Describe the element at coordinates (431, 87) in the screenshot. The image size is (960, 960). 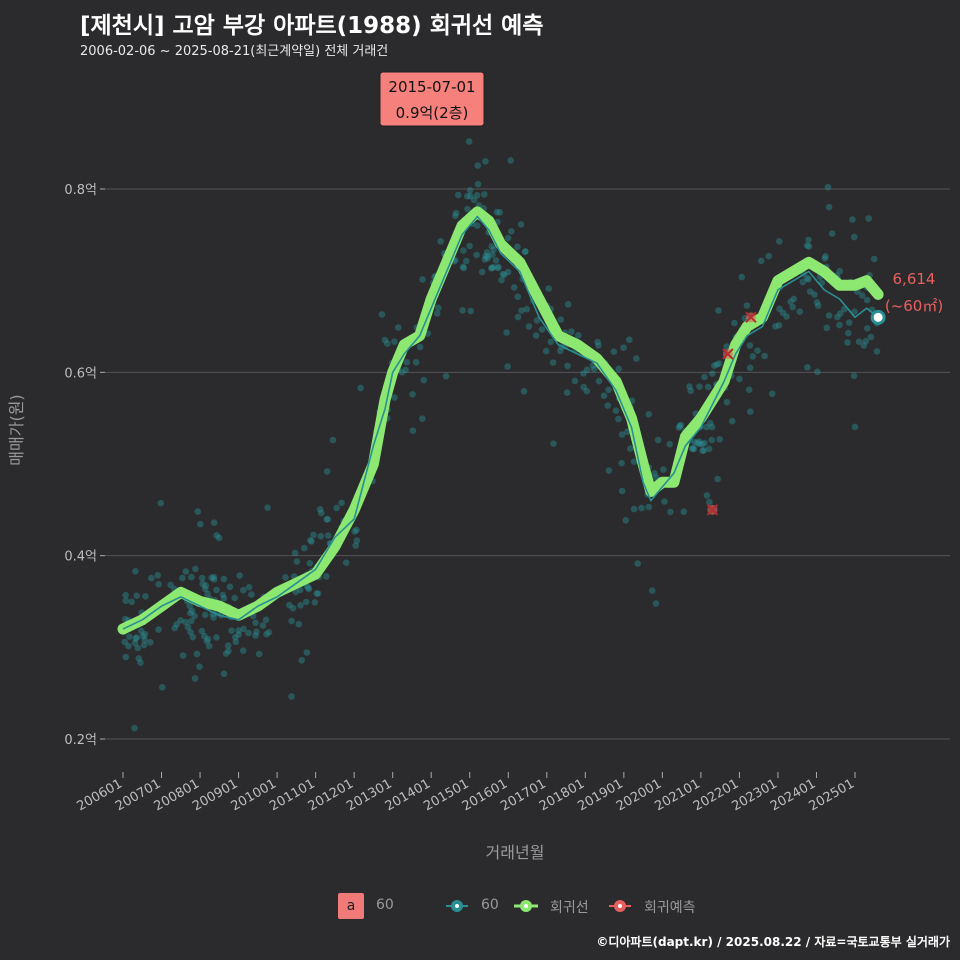
I see `tooltip-date: 2015-07-01` at that location.